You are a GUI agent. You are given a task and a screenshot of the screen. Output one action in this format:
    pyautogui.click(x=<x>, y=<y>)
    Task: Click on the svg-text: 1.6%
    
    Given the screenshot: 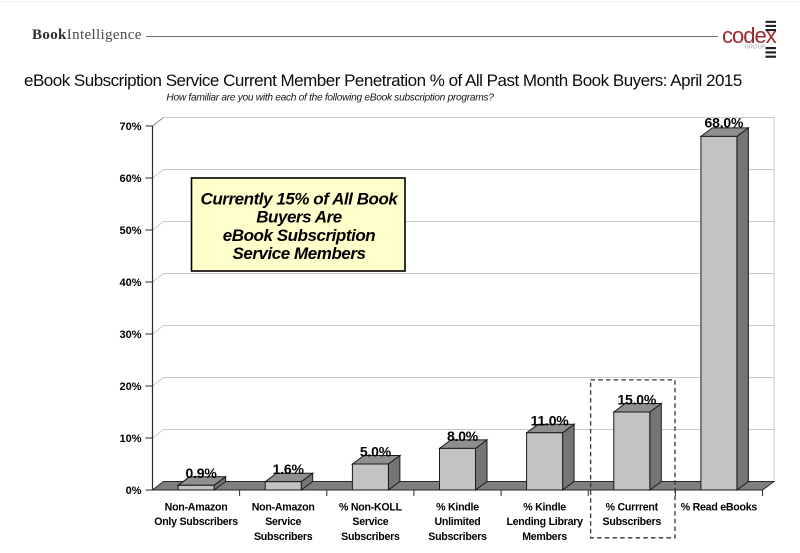 What is the action you would take?
    pyautogui.click(x=289, y=469)
    